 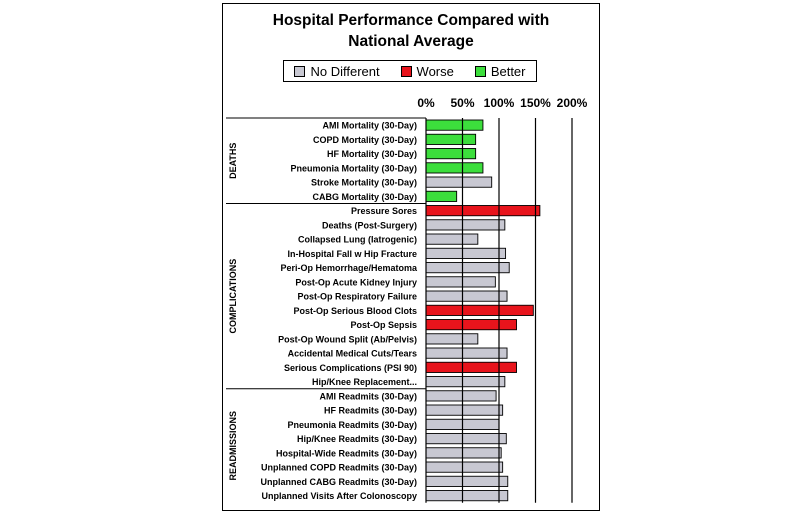 I want to click on x-tick-label: 100%, so click(x=499, y=103).